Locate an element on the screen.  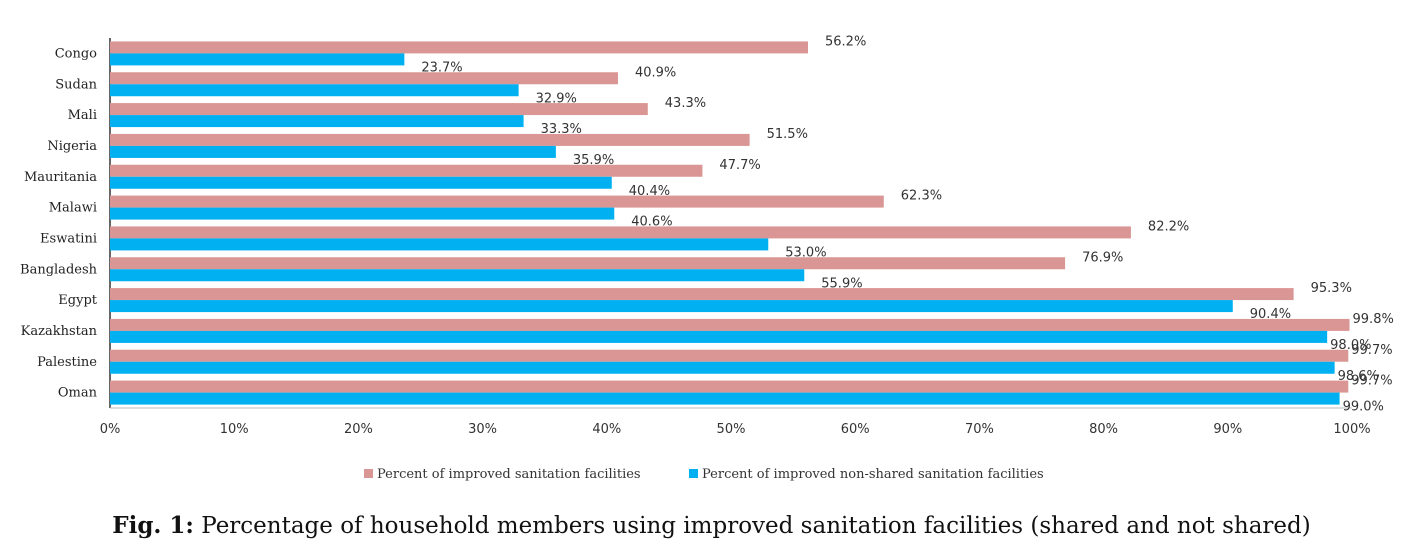
x-tick-label: 100% is located at coordinates (1351, 429).